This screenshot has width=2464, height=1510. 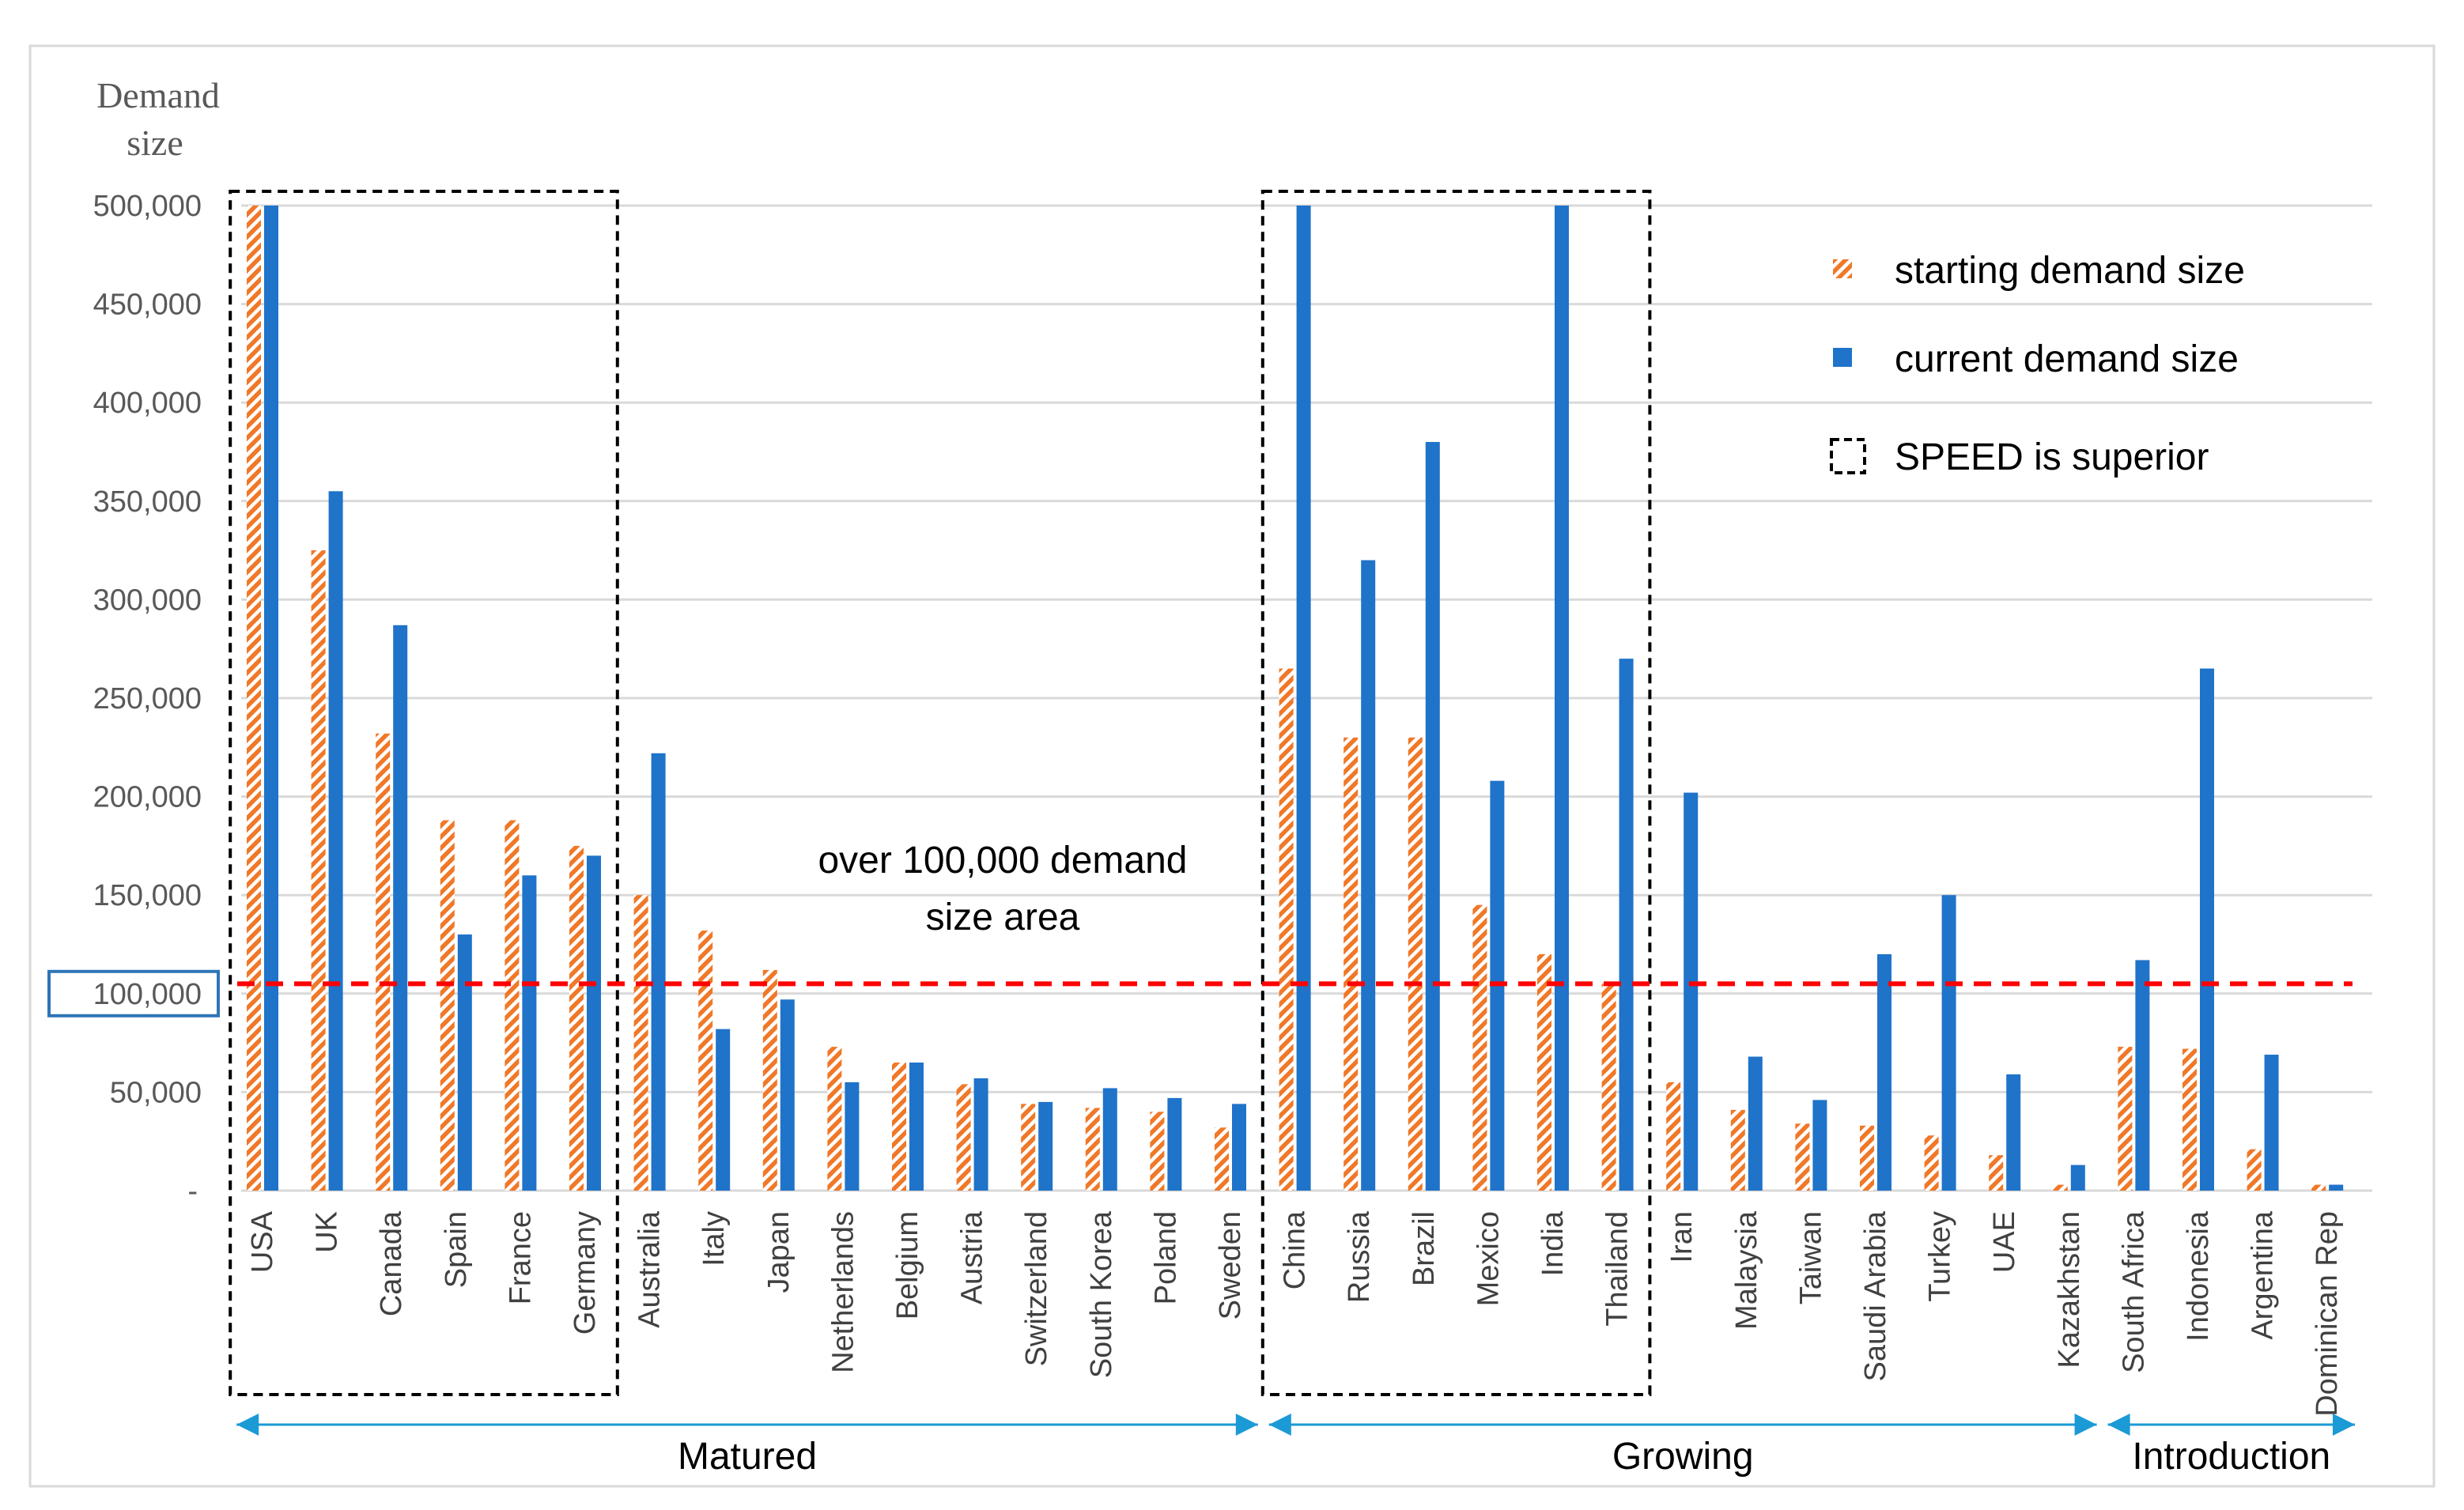 What do you see at coordinates (1479, 1047) in the screenshot?
I see `bar-starting-mexico` at bounding box center [1479, 1047].